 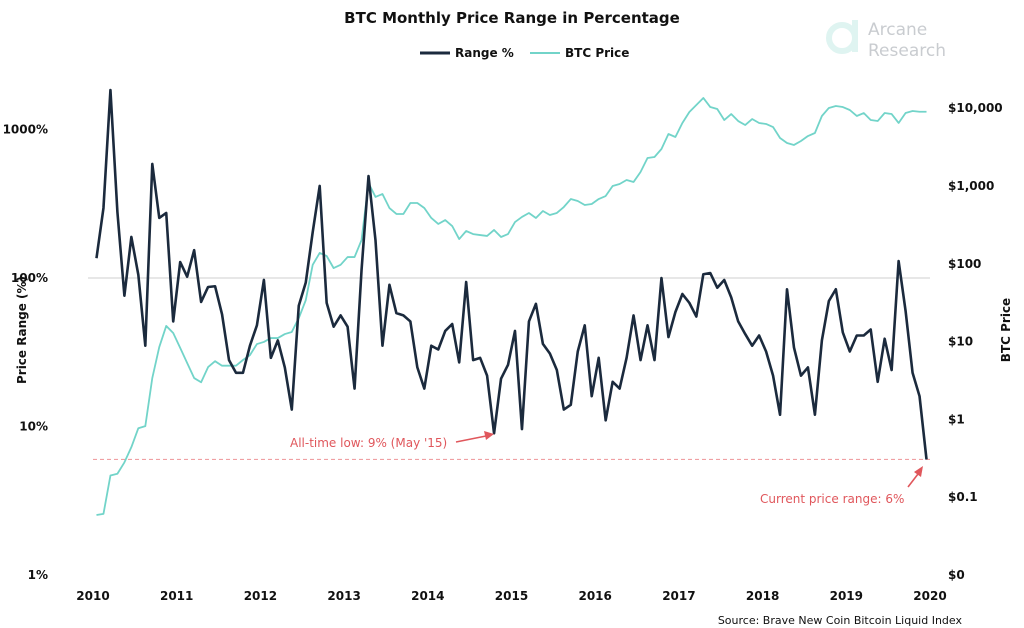 What do you see at coordinates (964, 264) in the screenshot?
I see `y2-tick-label: $100` at bounding box center [964, 264].